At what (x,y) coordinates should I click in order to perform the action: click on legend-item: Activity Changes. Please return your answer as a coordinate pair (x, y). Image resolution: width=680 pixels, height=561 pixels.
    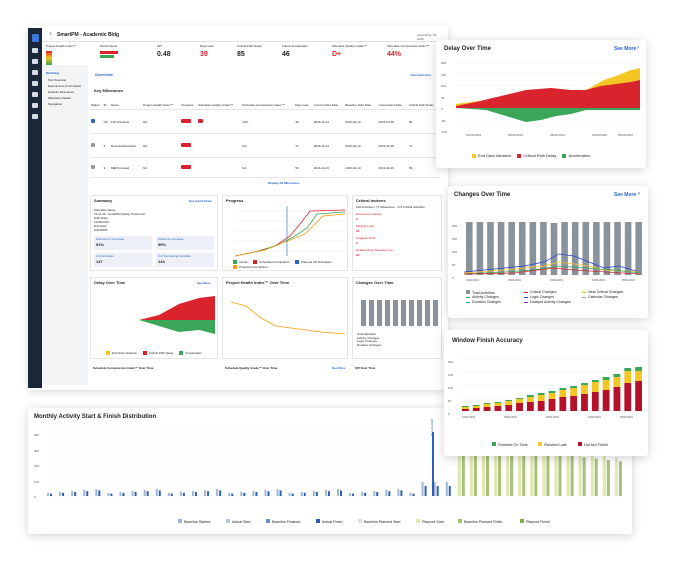
    Looking at the image, I should click on (368, 337).